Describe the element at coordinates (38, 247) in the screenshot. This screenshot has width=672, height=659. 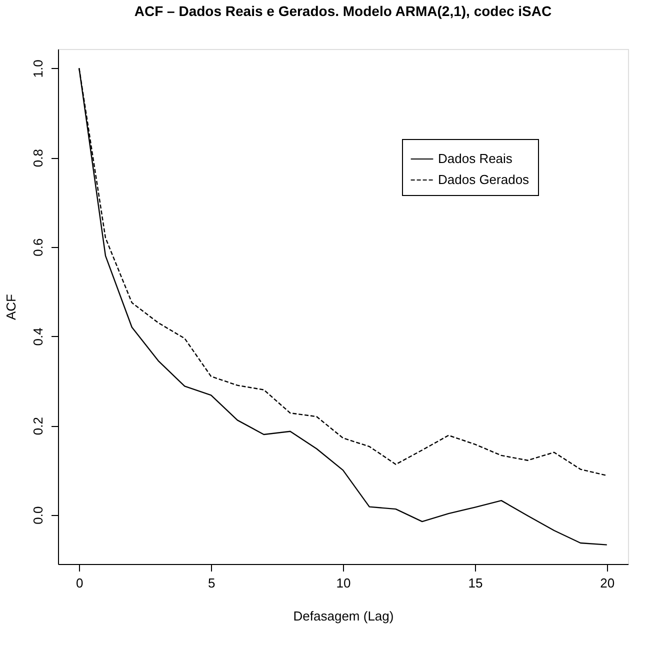
I see `y-tick-label: 0.6` at that location.